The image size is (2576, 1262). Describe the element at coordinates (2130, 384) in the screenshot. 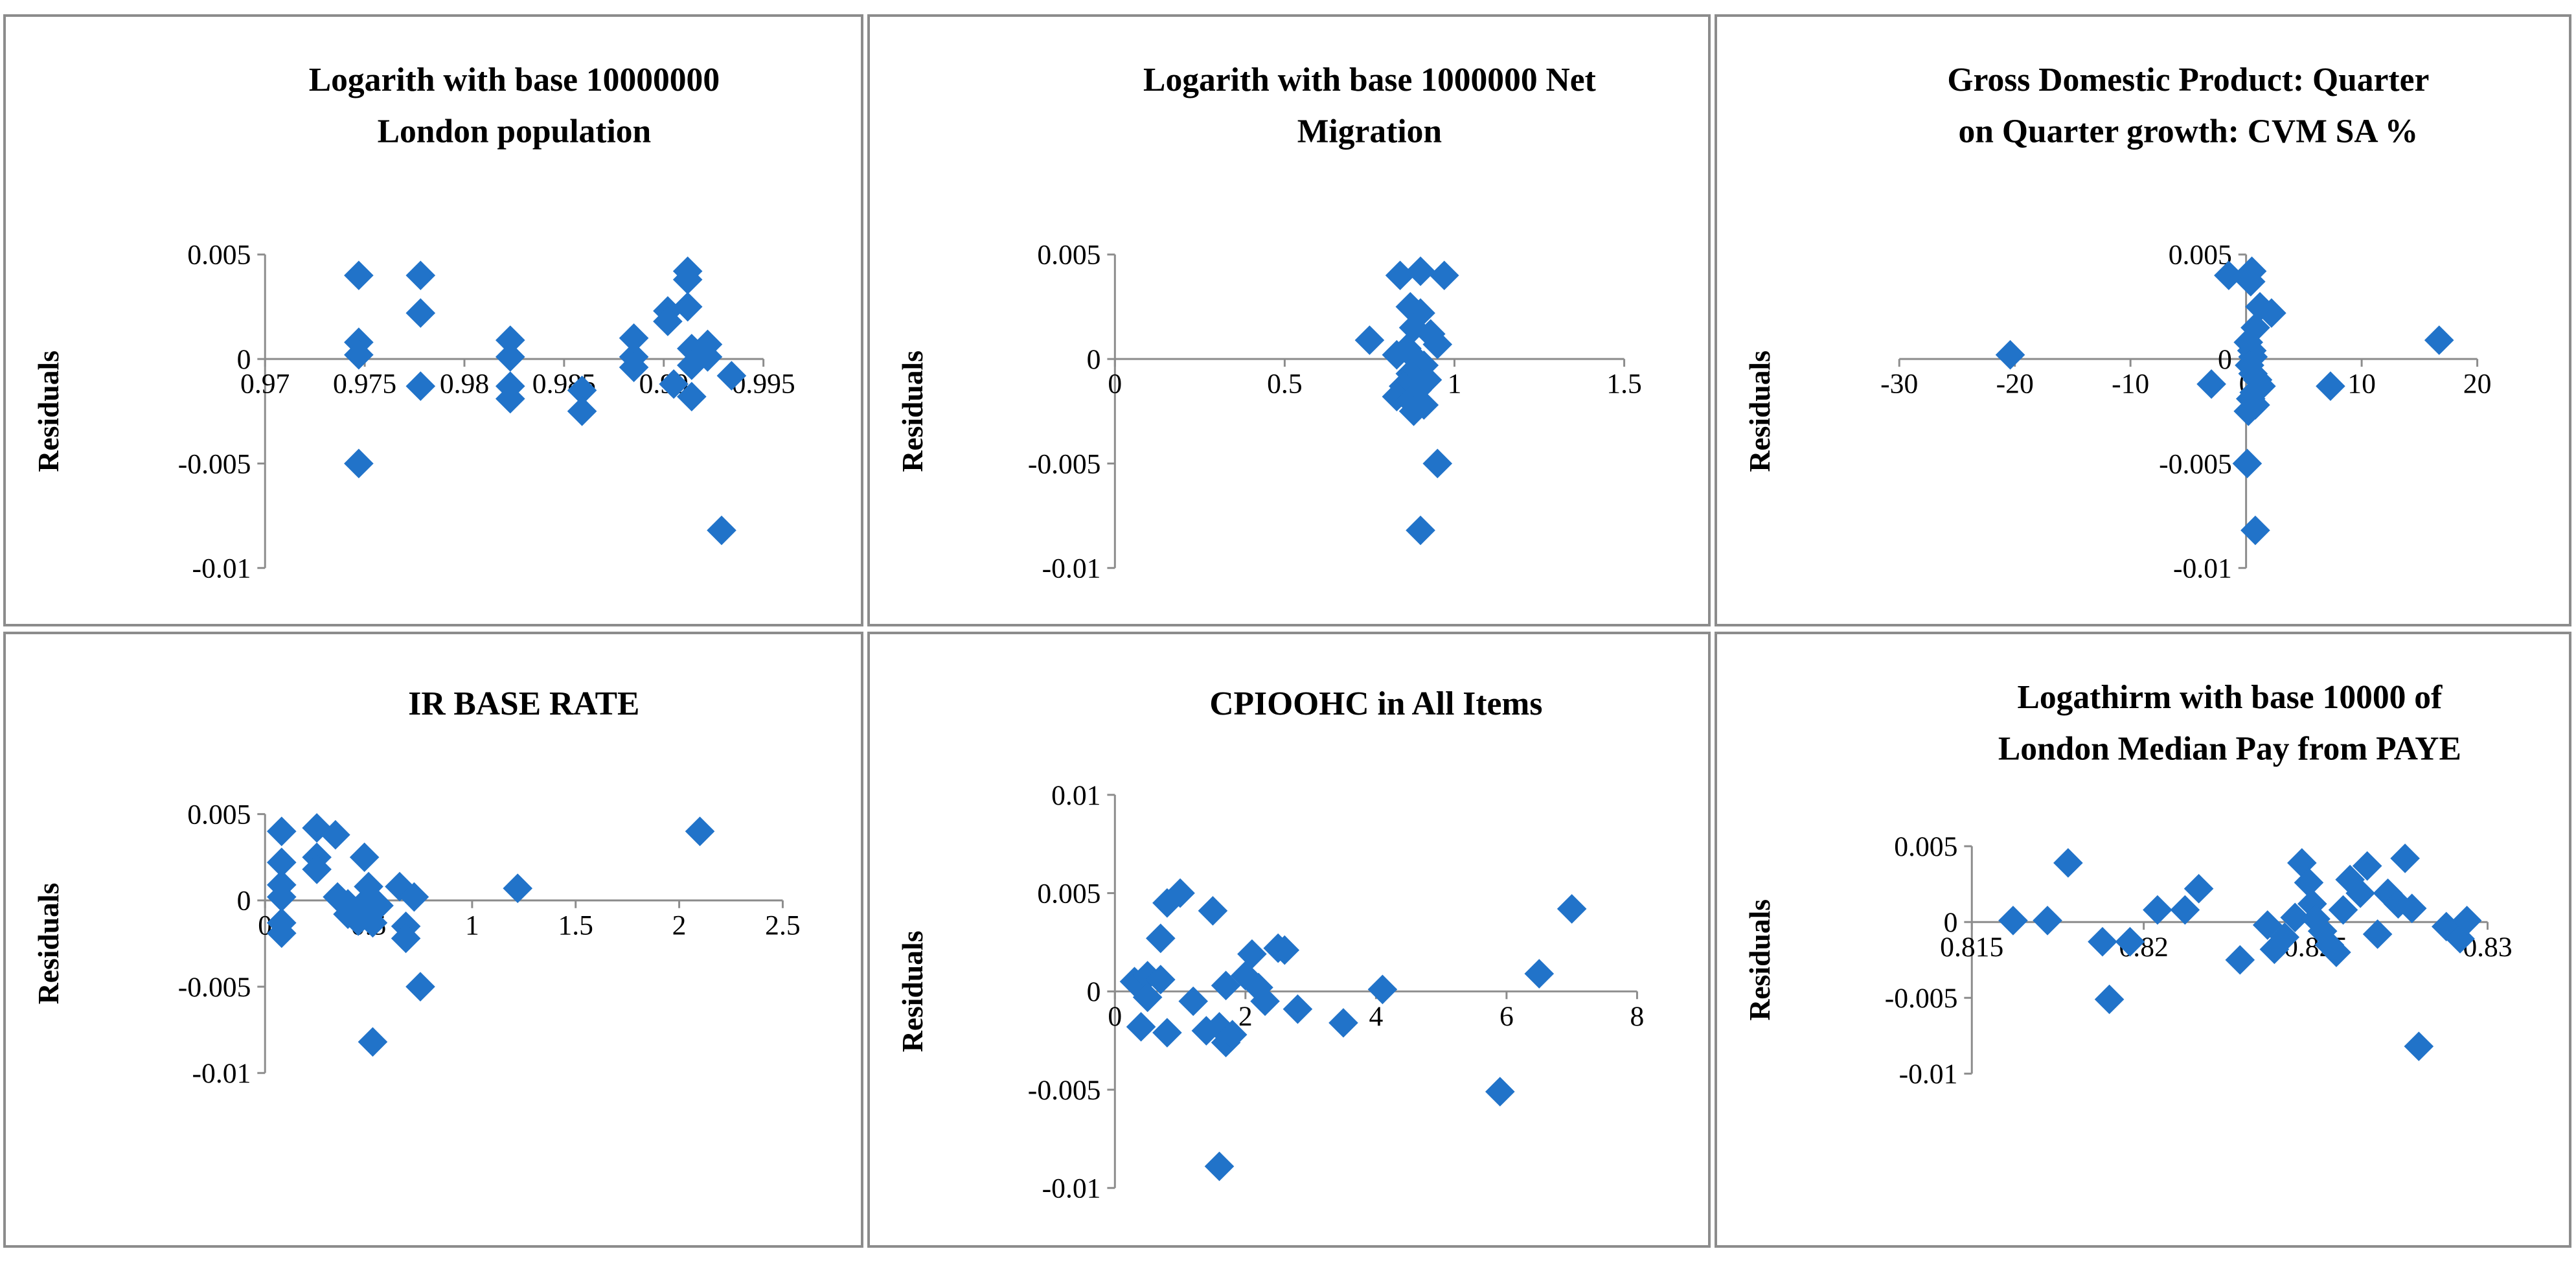

I see `x-tick-label: -10` at that location.